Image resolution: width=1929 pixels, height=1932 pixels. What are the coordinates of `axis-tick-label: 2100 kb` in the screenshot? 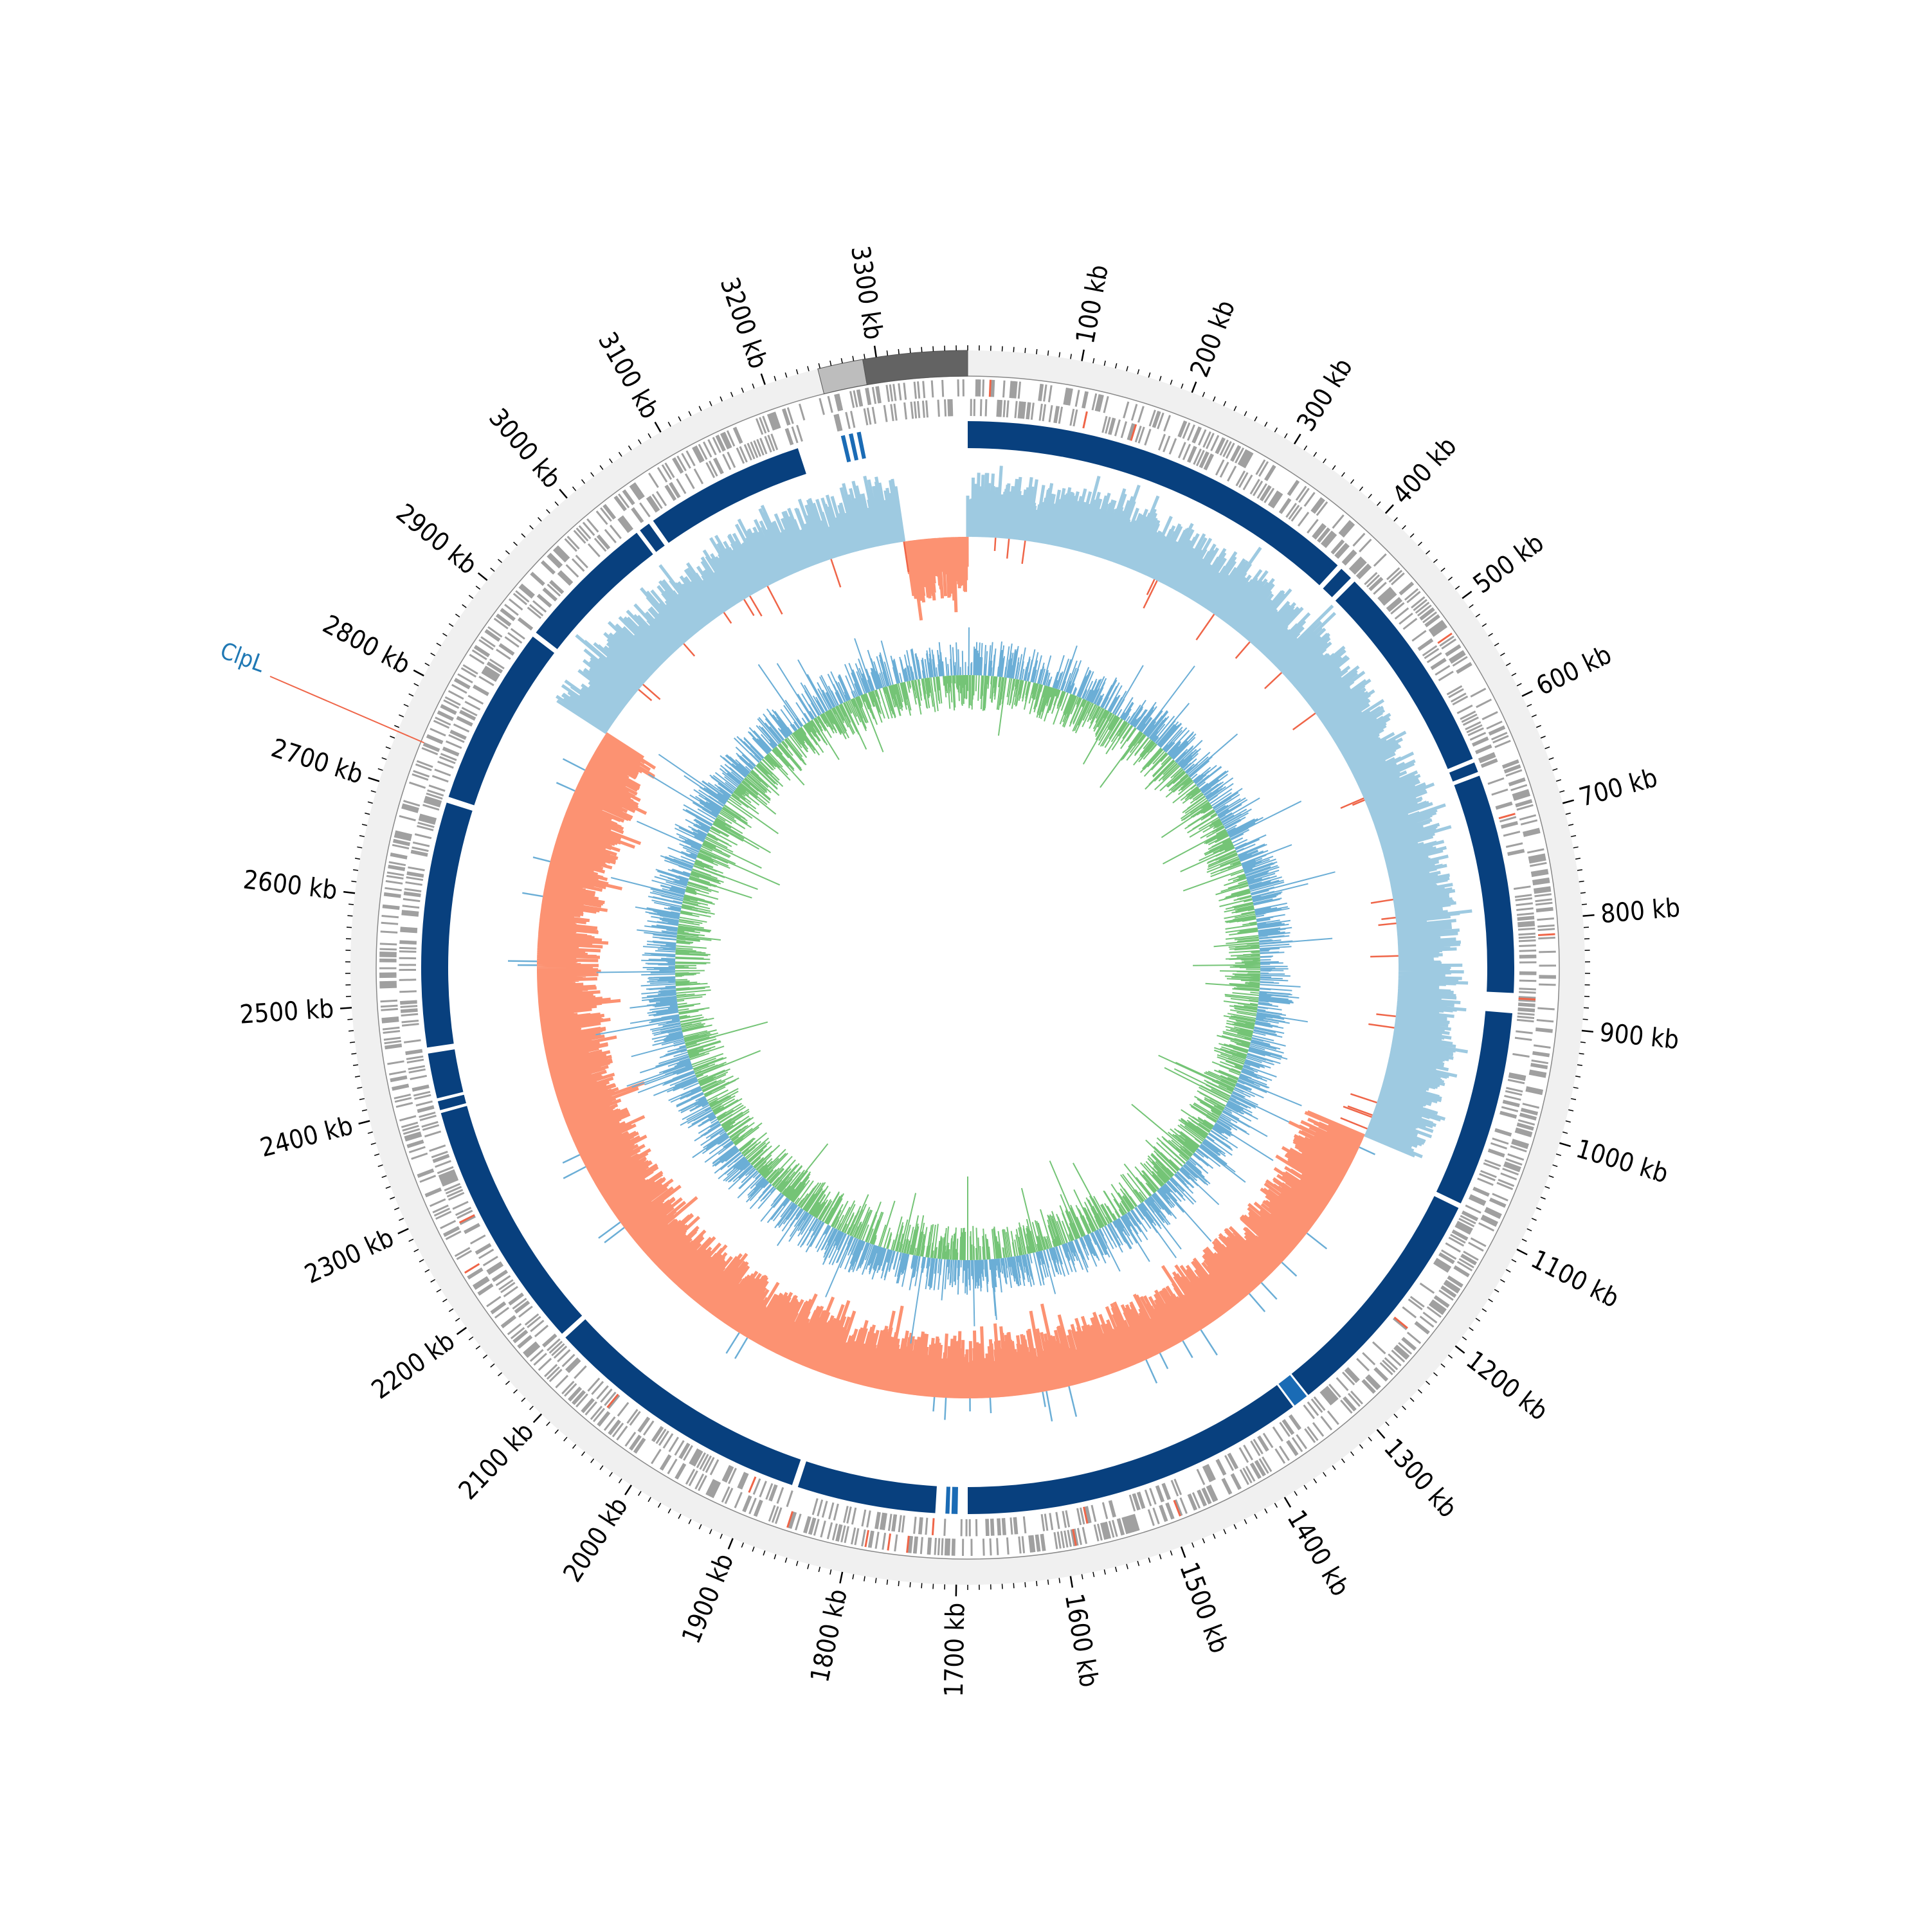 It's located at (496, 1461).